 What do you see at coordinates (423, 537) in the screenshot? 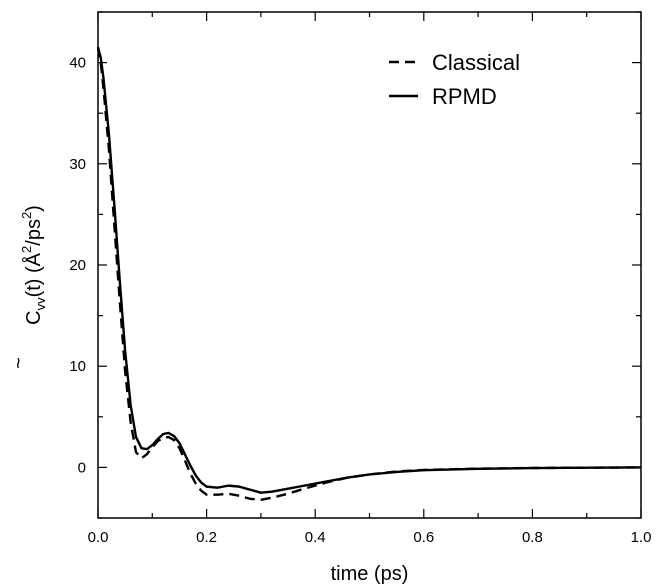
I see `x-tick-label: 0.6` at bounding box center [423, 537].